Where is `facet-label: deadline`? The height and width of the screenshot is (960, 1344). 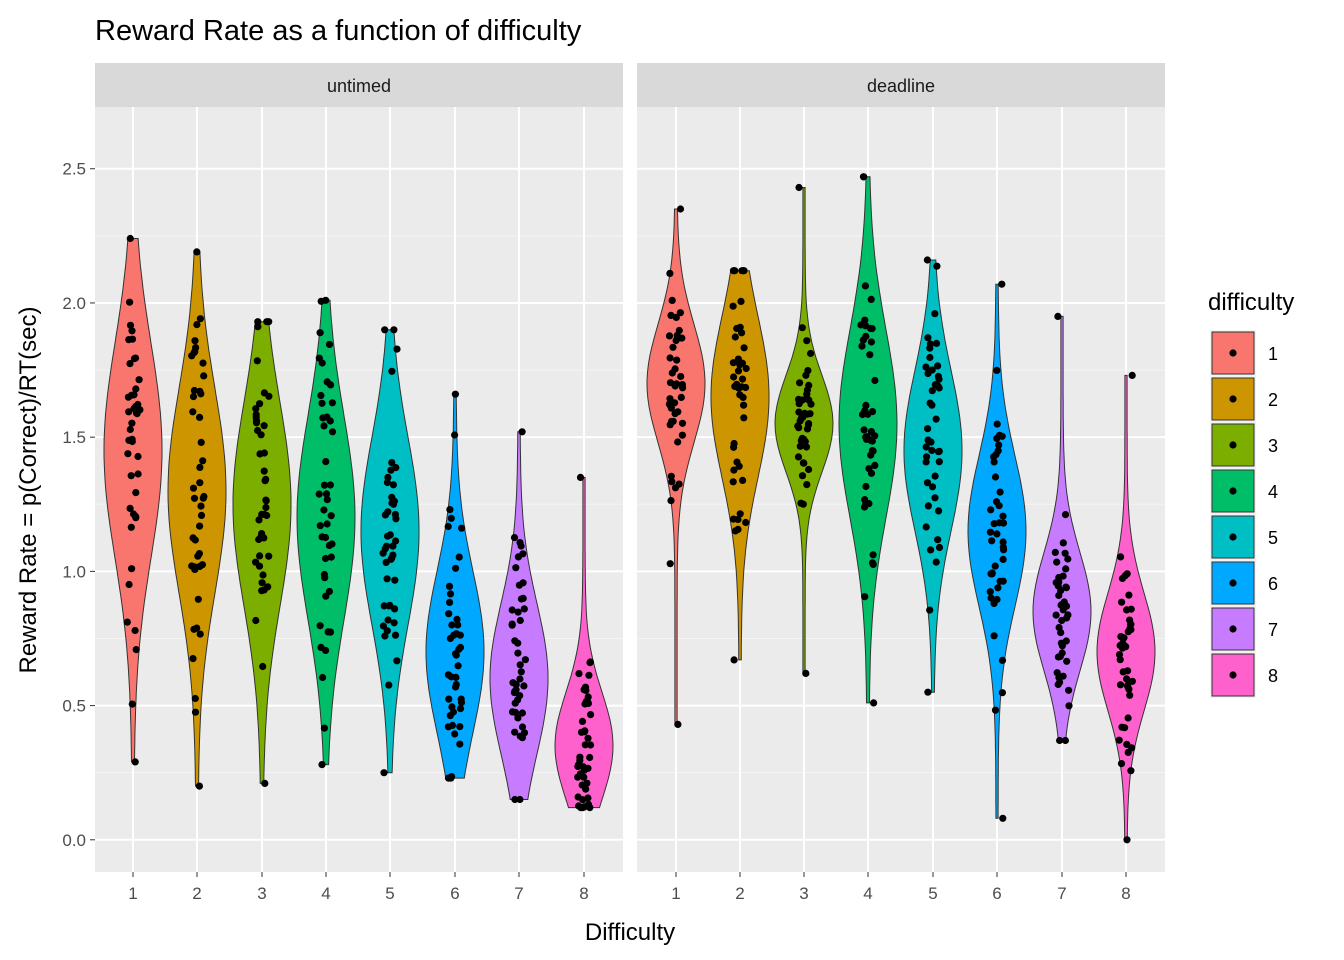
facet-label: deadline is located at coordinates (901, 86).